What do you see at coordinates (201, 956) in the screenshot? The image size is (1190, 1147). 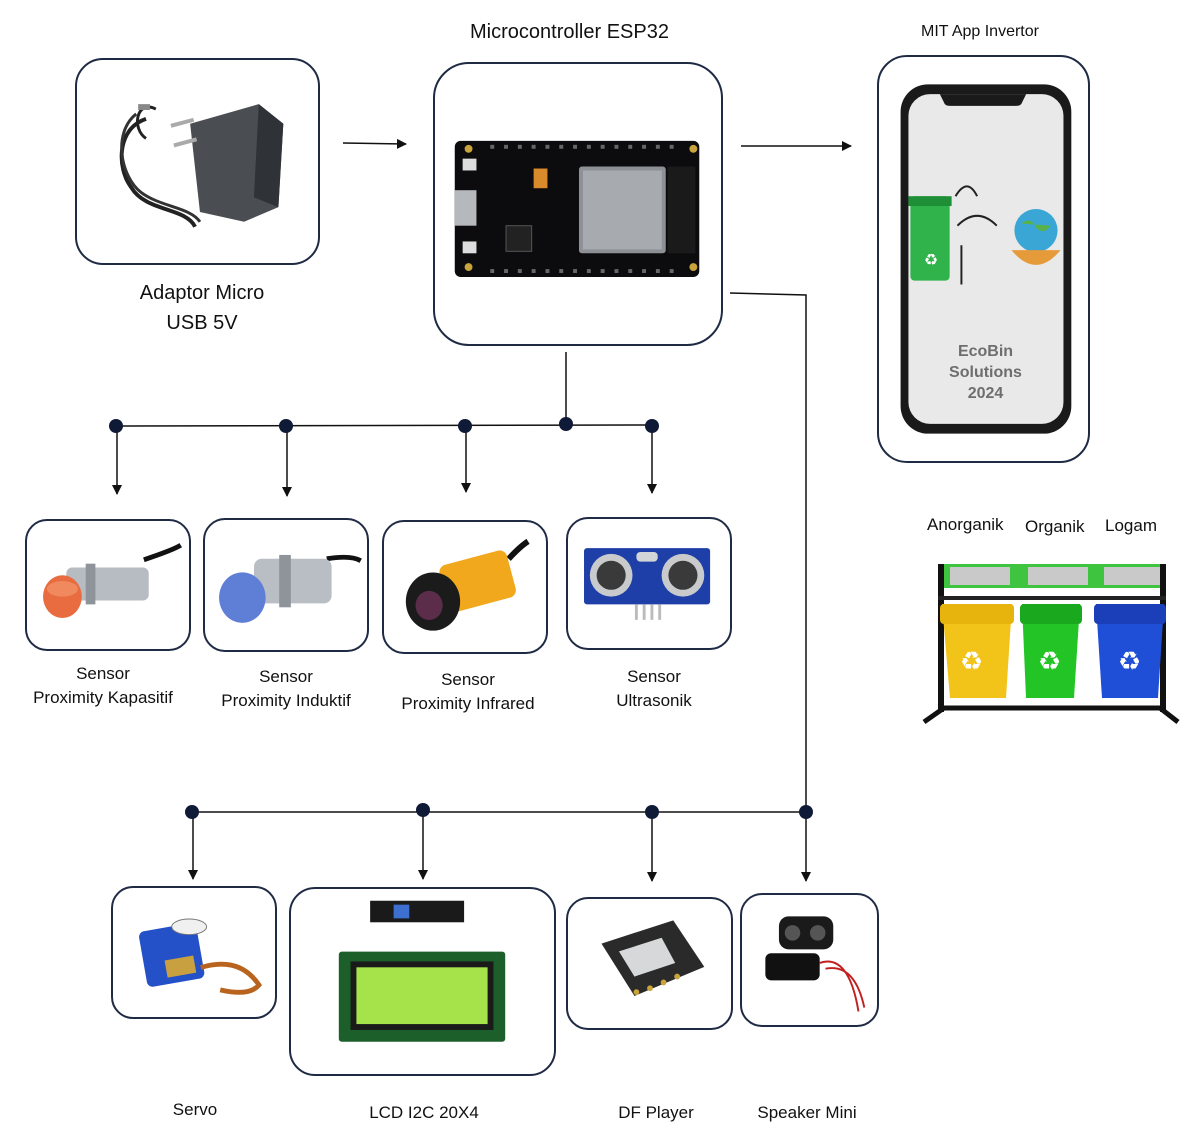 I see `servo-motor-icon` at bounding box center [201, 956].